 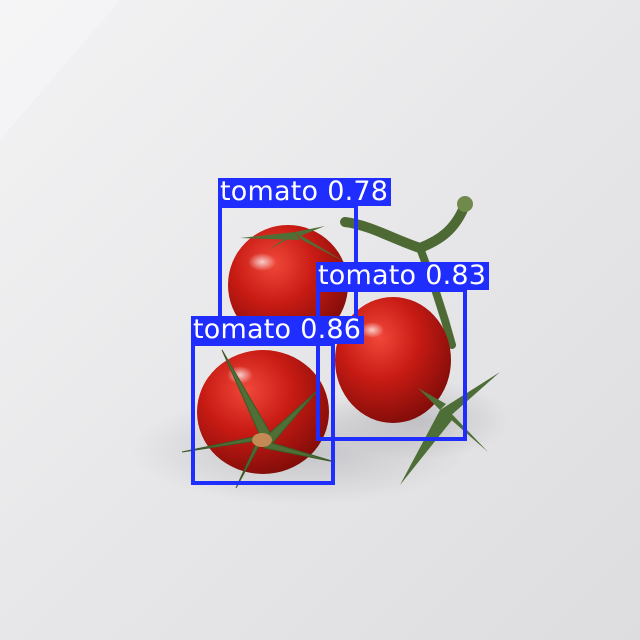 I want to click on detection-label-tomato-086: tomato 0.86, so click(x=278, y=329).